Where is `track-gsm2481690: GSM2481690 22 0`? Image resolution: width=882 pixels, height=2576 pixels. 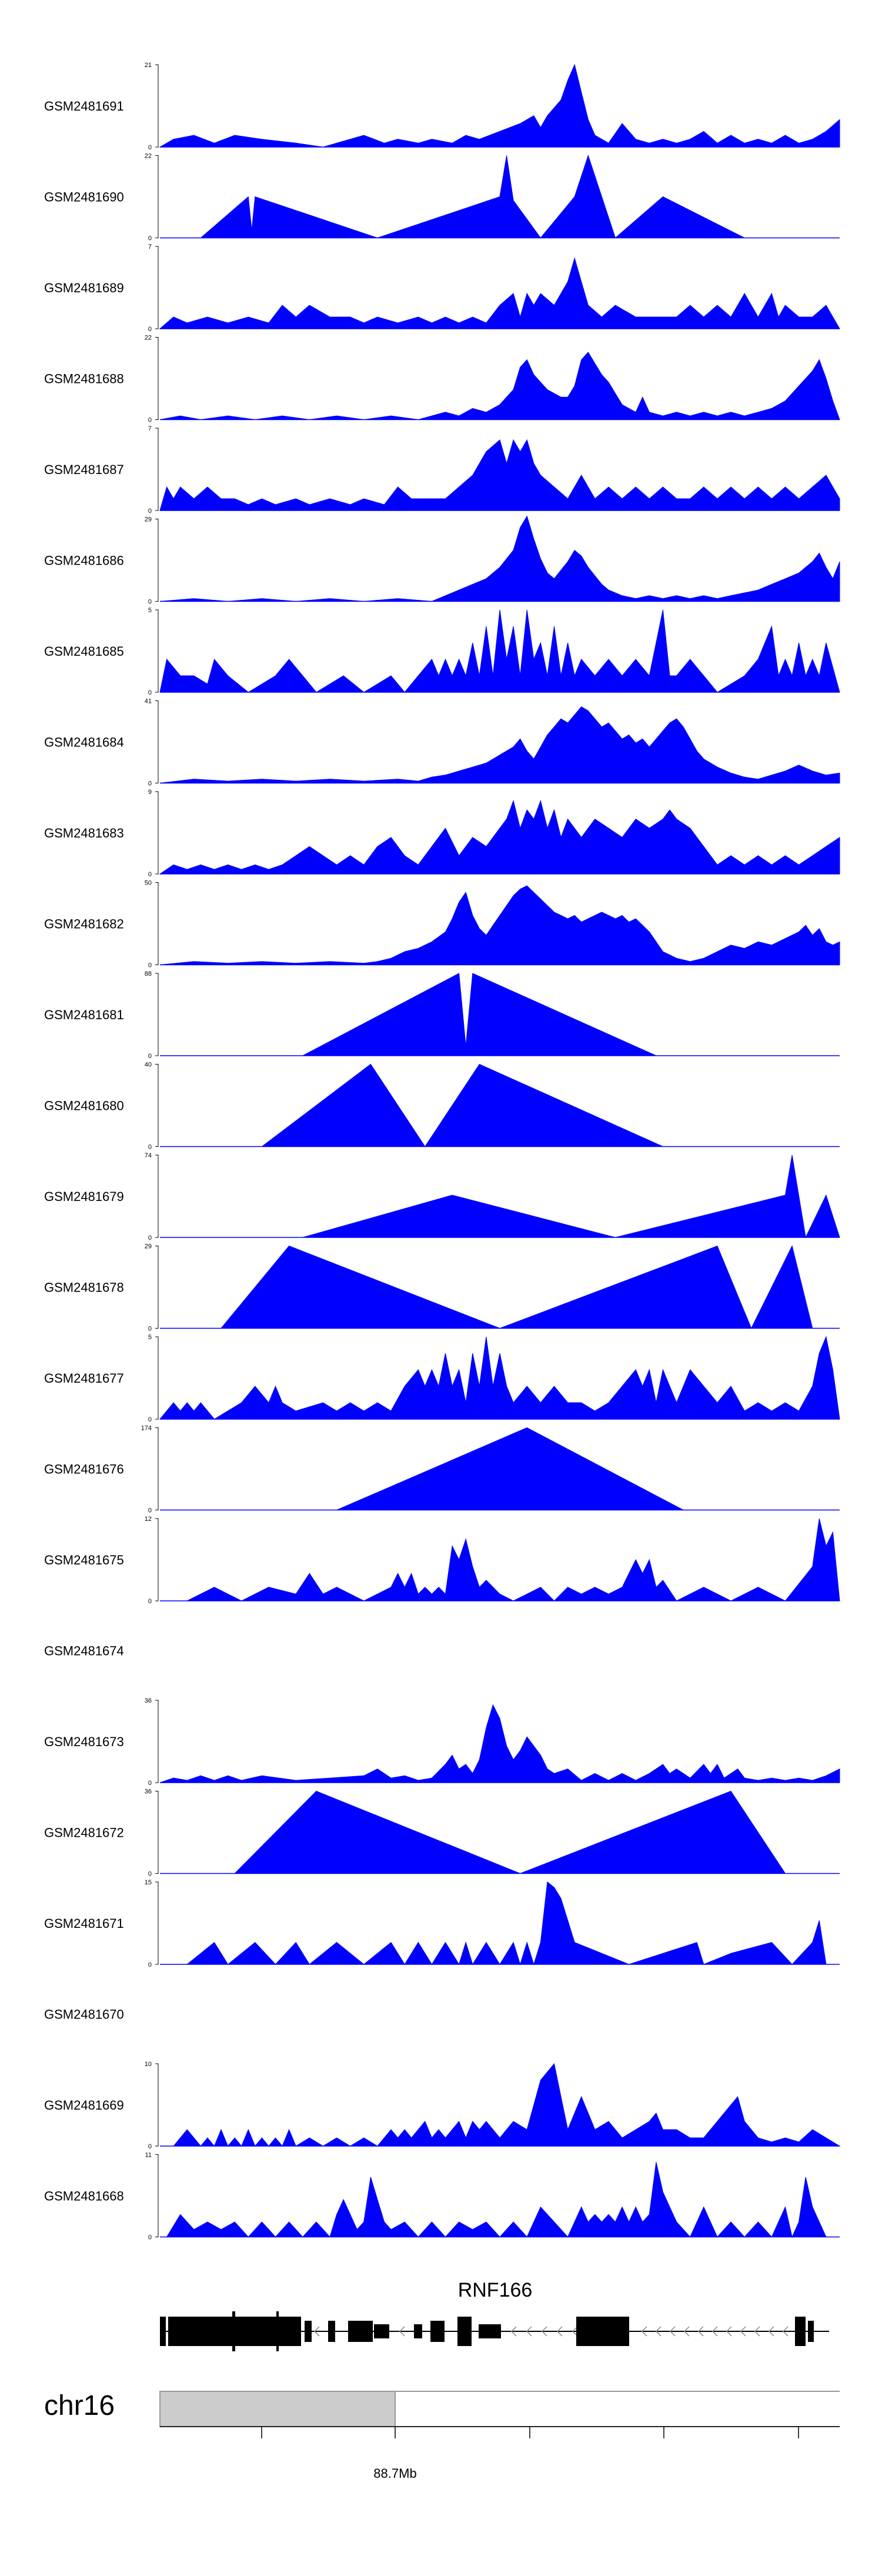
track-gsm2481690: GSM2481690 22 0 is located at coordinates (442, 197).